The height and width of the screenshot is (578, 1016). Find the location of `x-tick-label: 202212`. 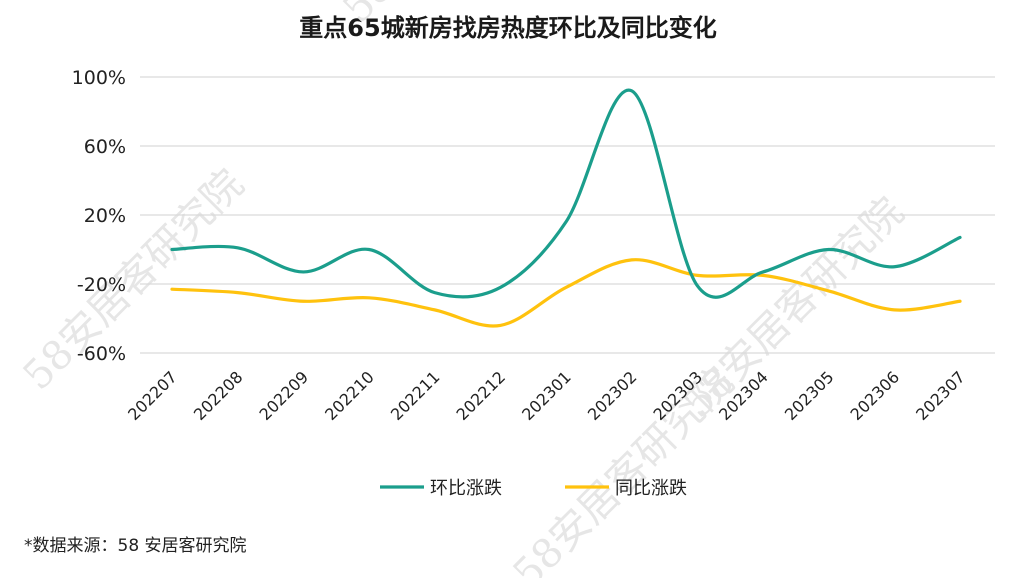

x-tick-label: 202212 is located at coordinates (481, 395).